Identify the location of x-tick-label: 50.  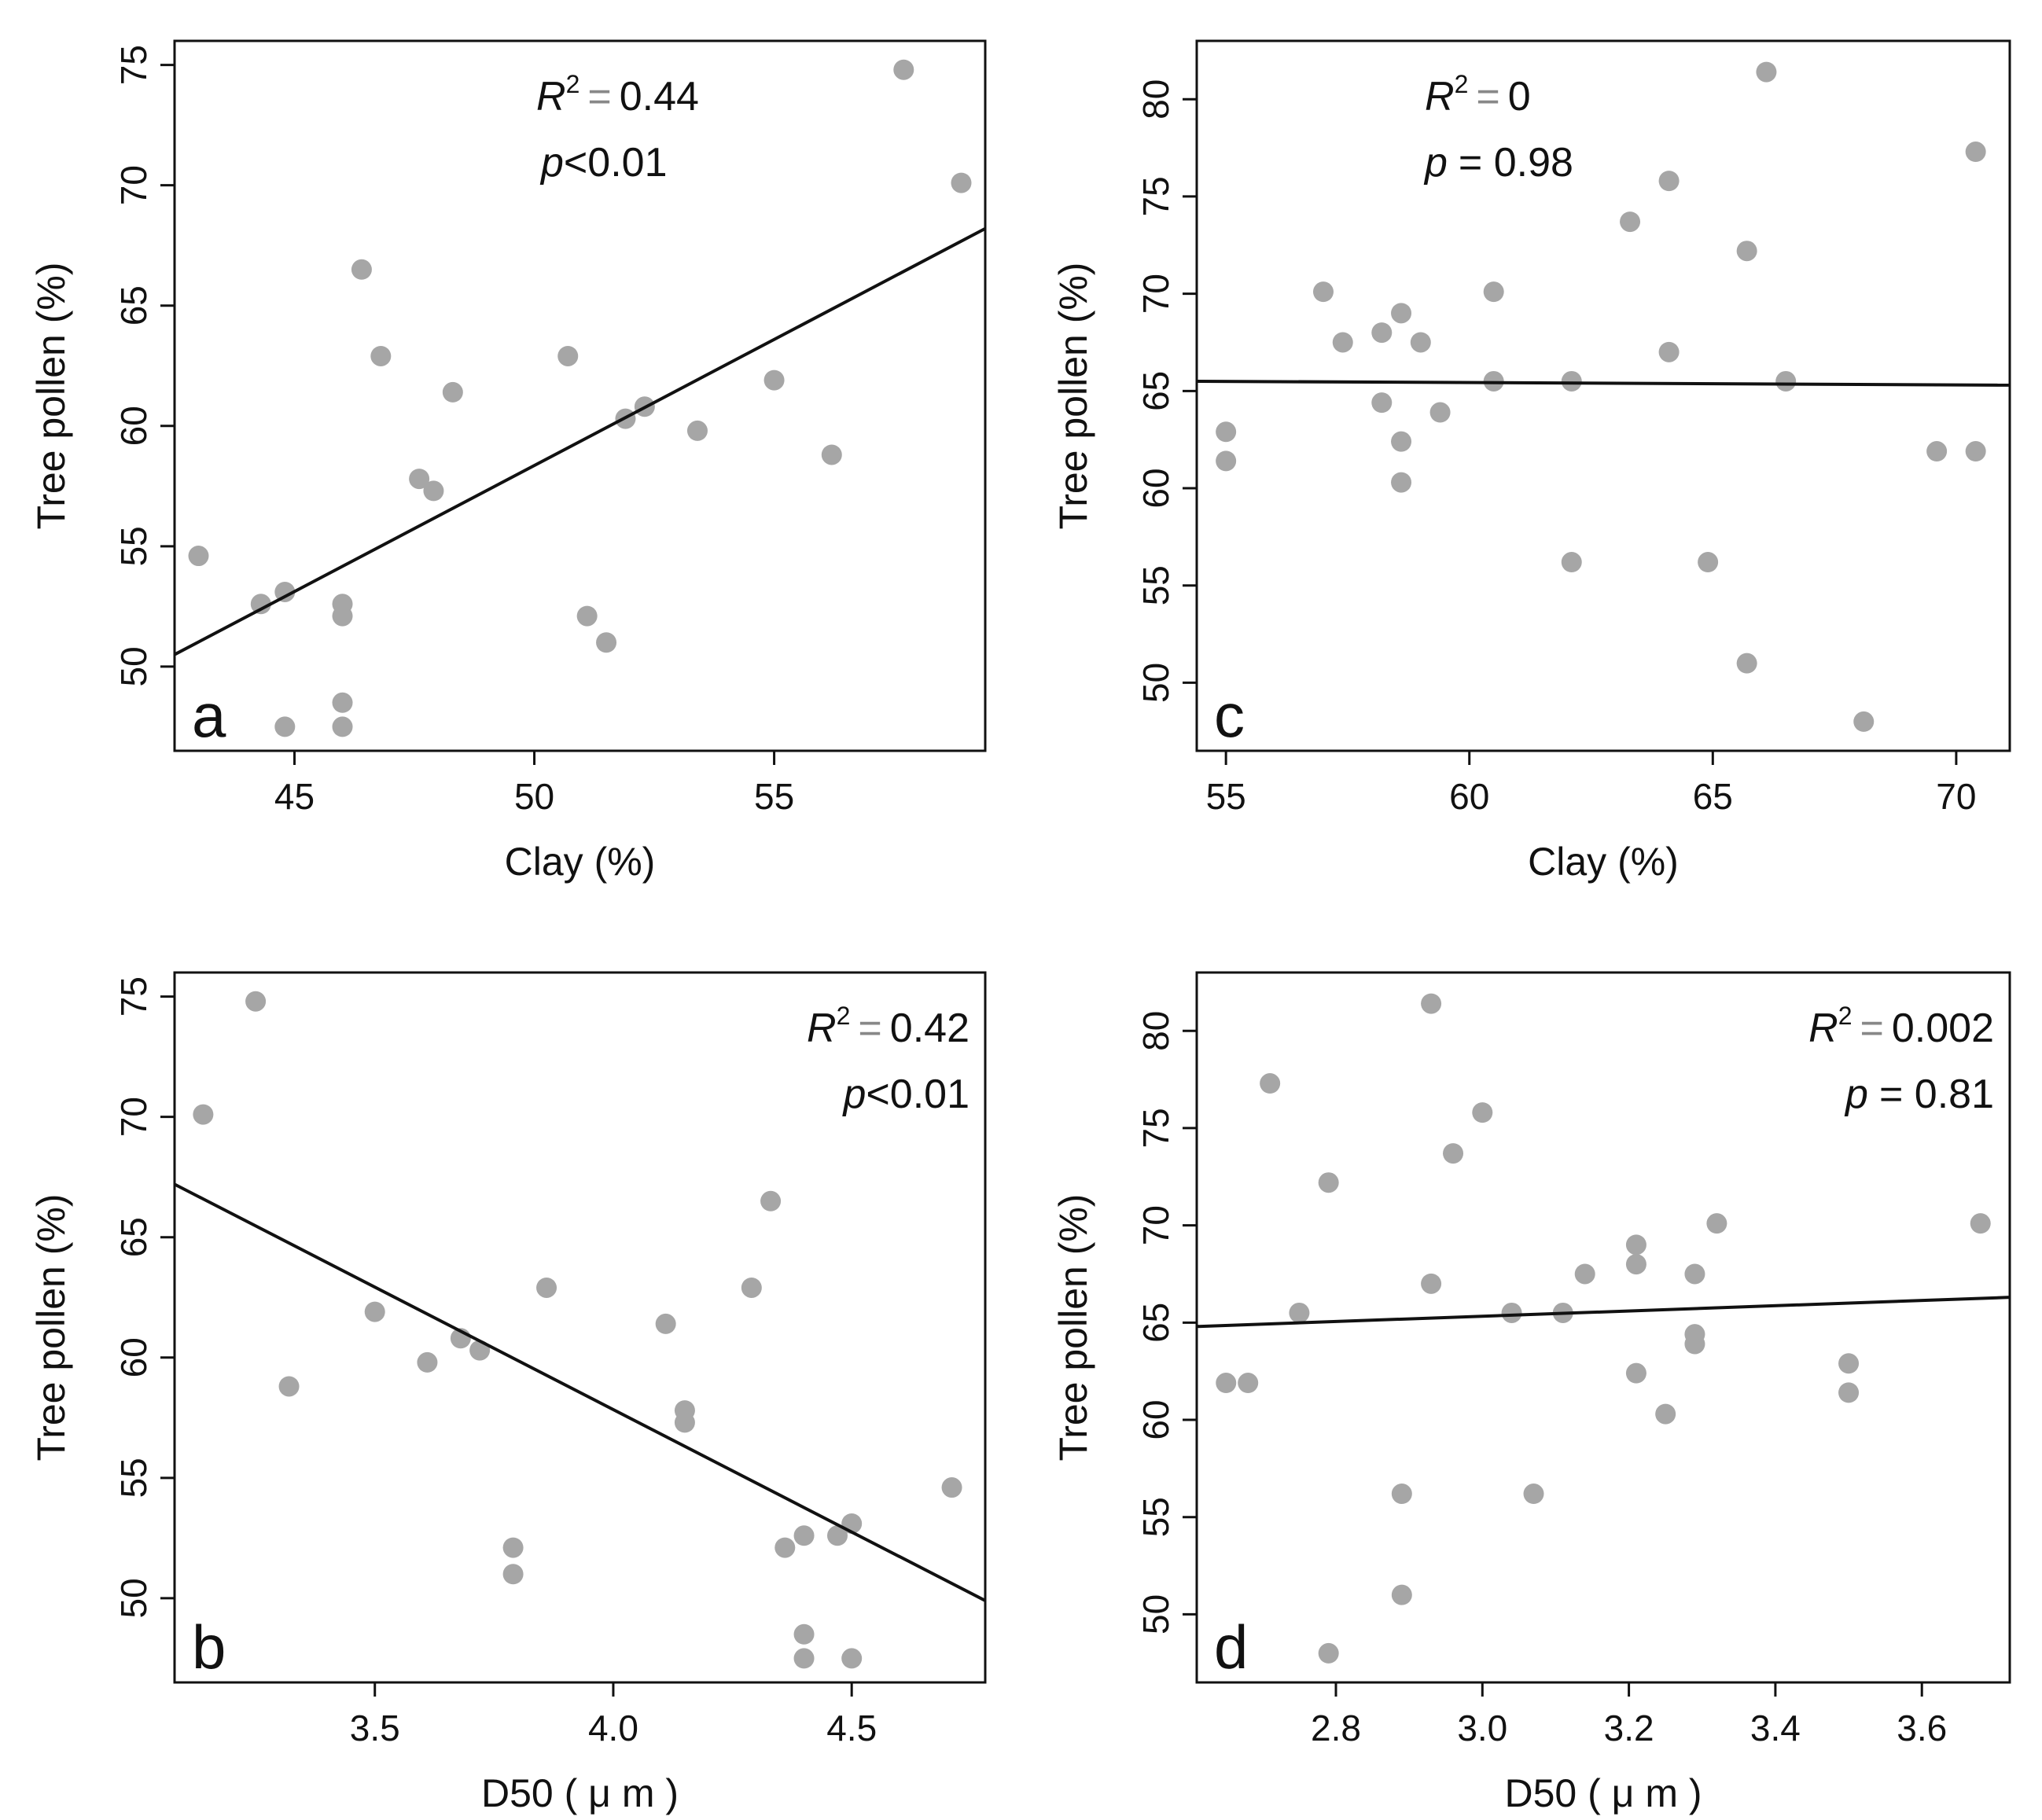
(534, 796).